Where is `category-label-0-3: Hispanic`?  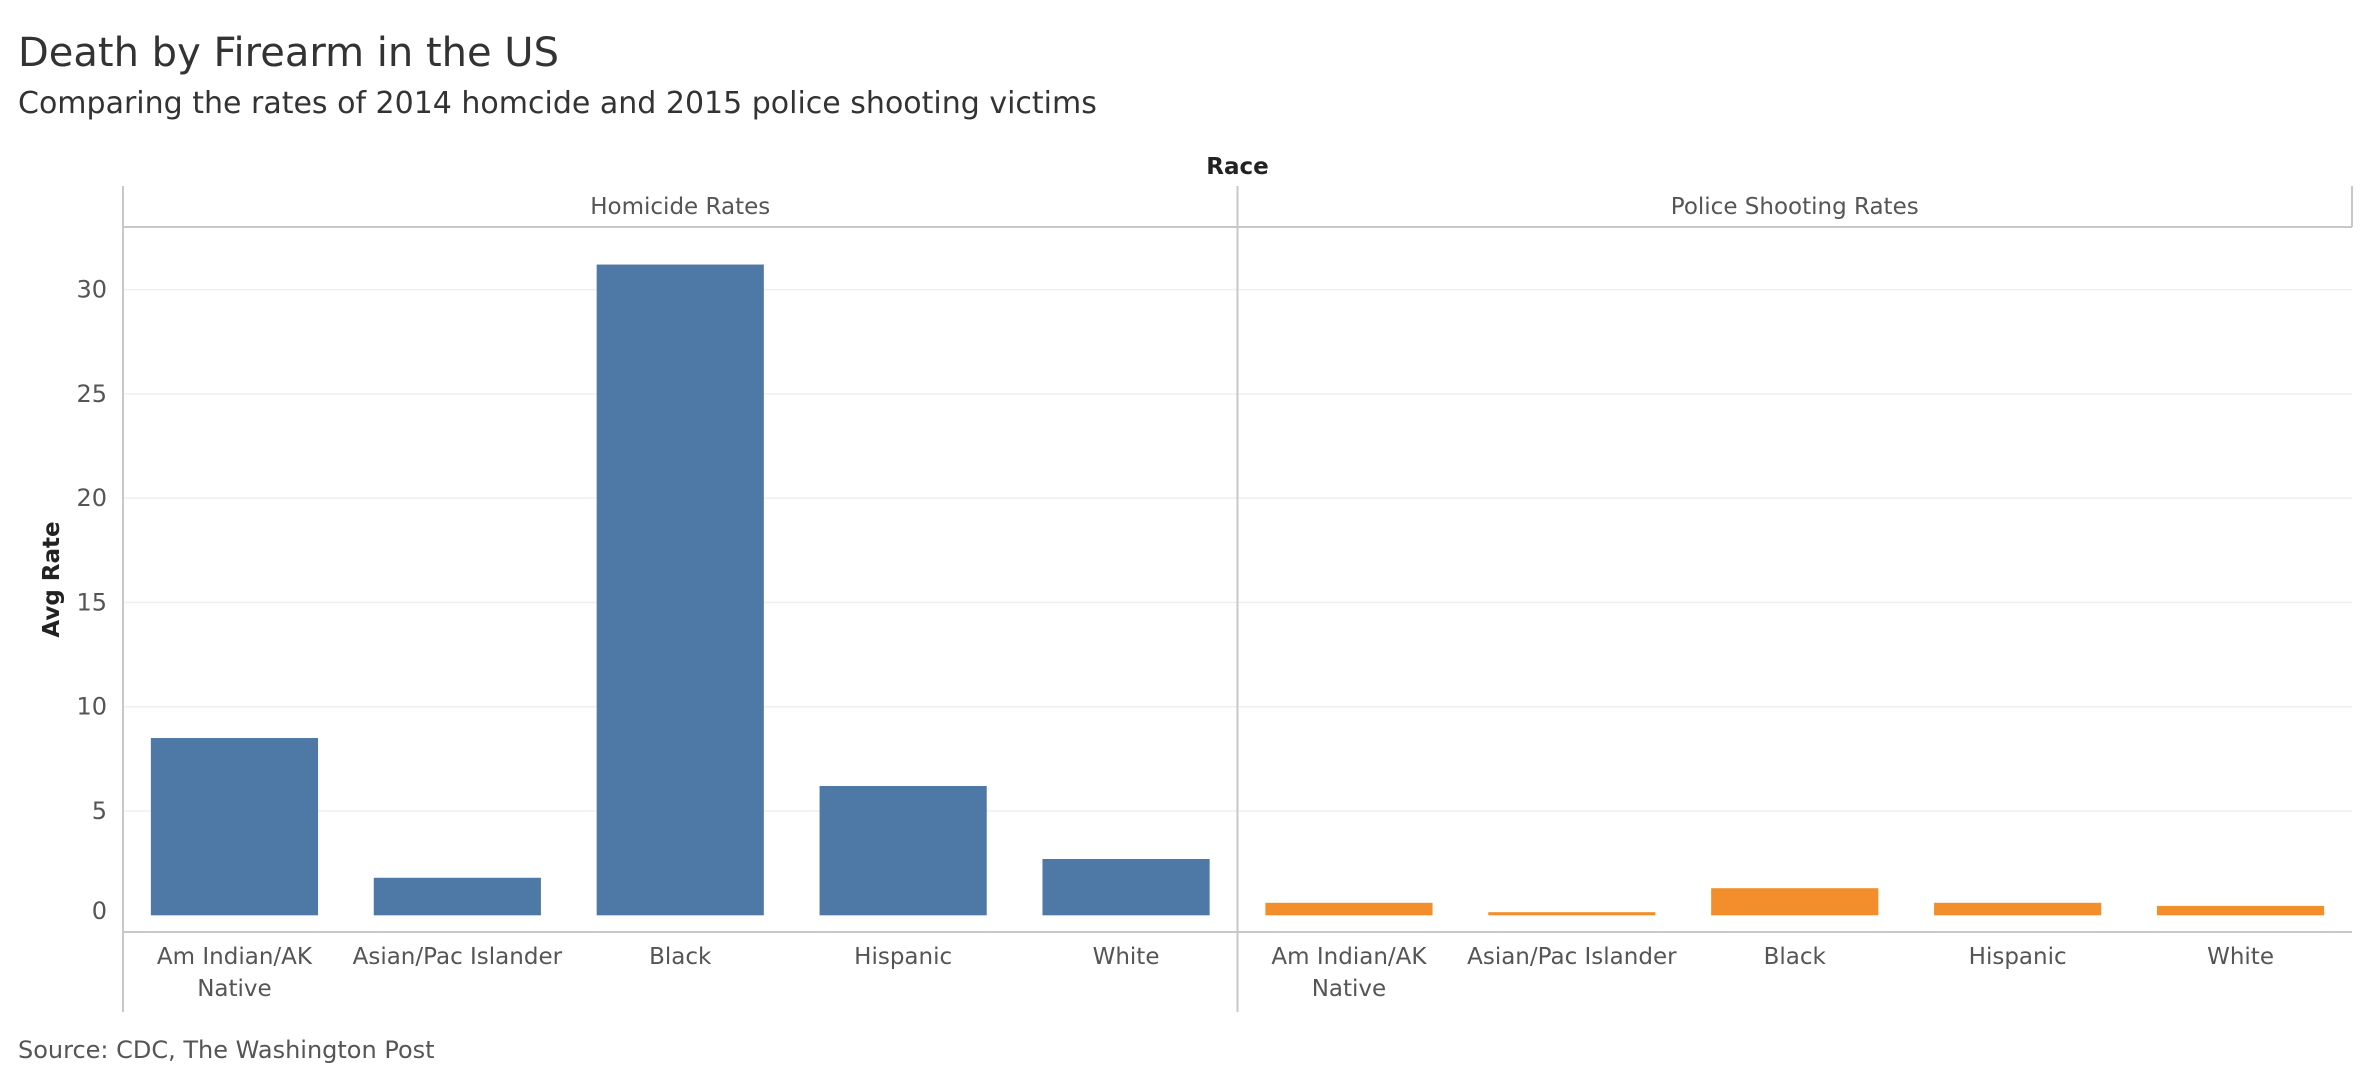
category-label-0-3: Hispanic is located at coordinates (903, 957).